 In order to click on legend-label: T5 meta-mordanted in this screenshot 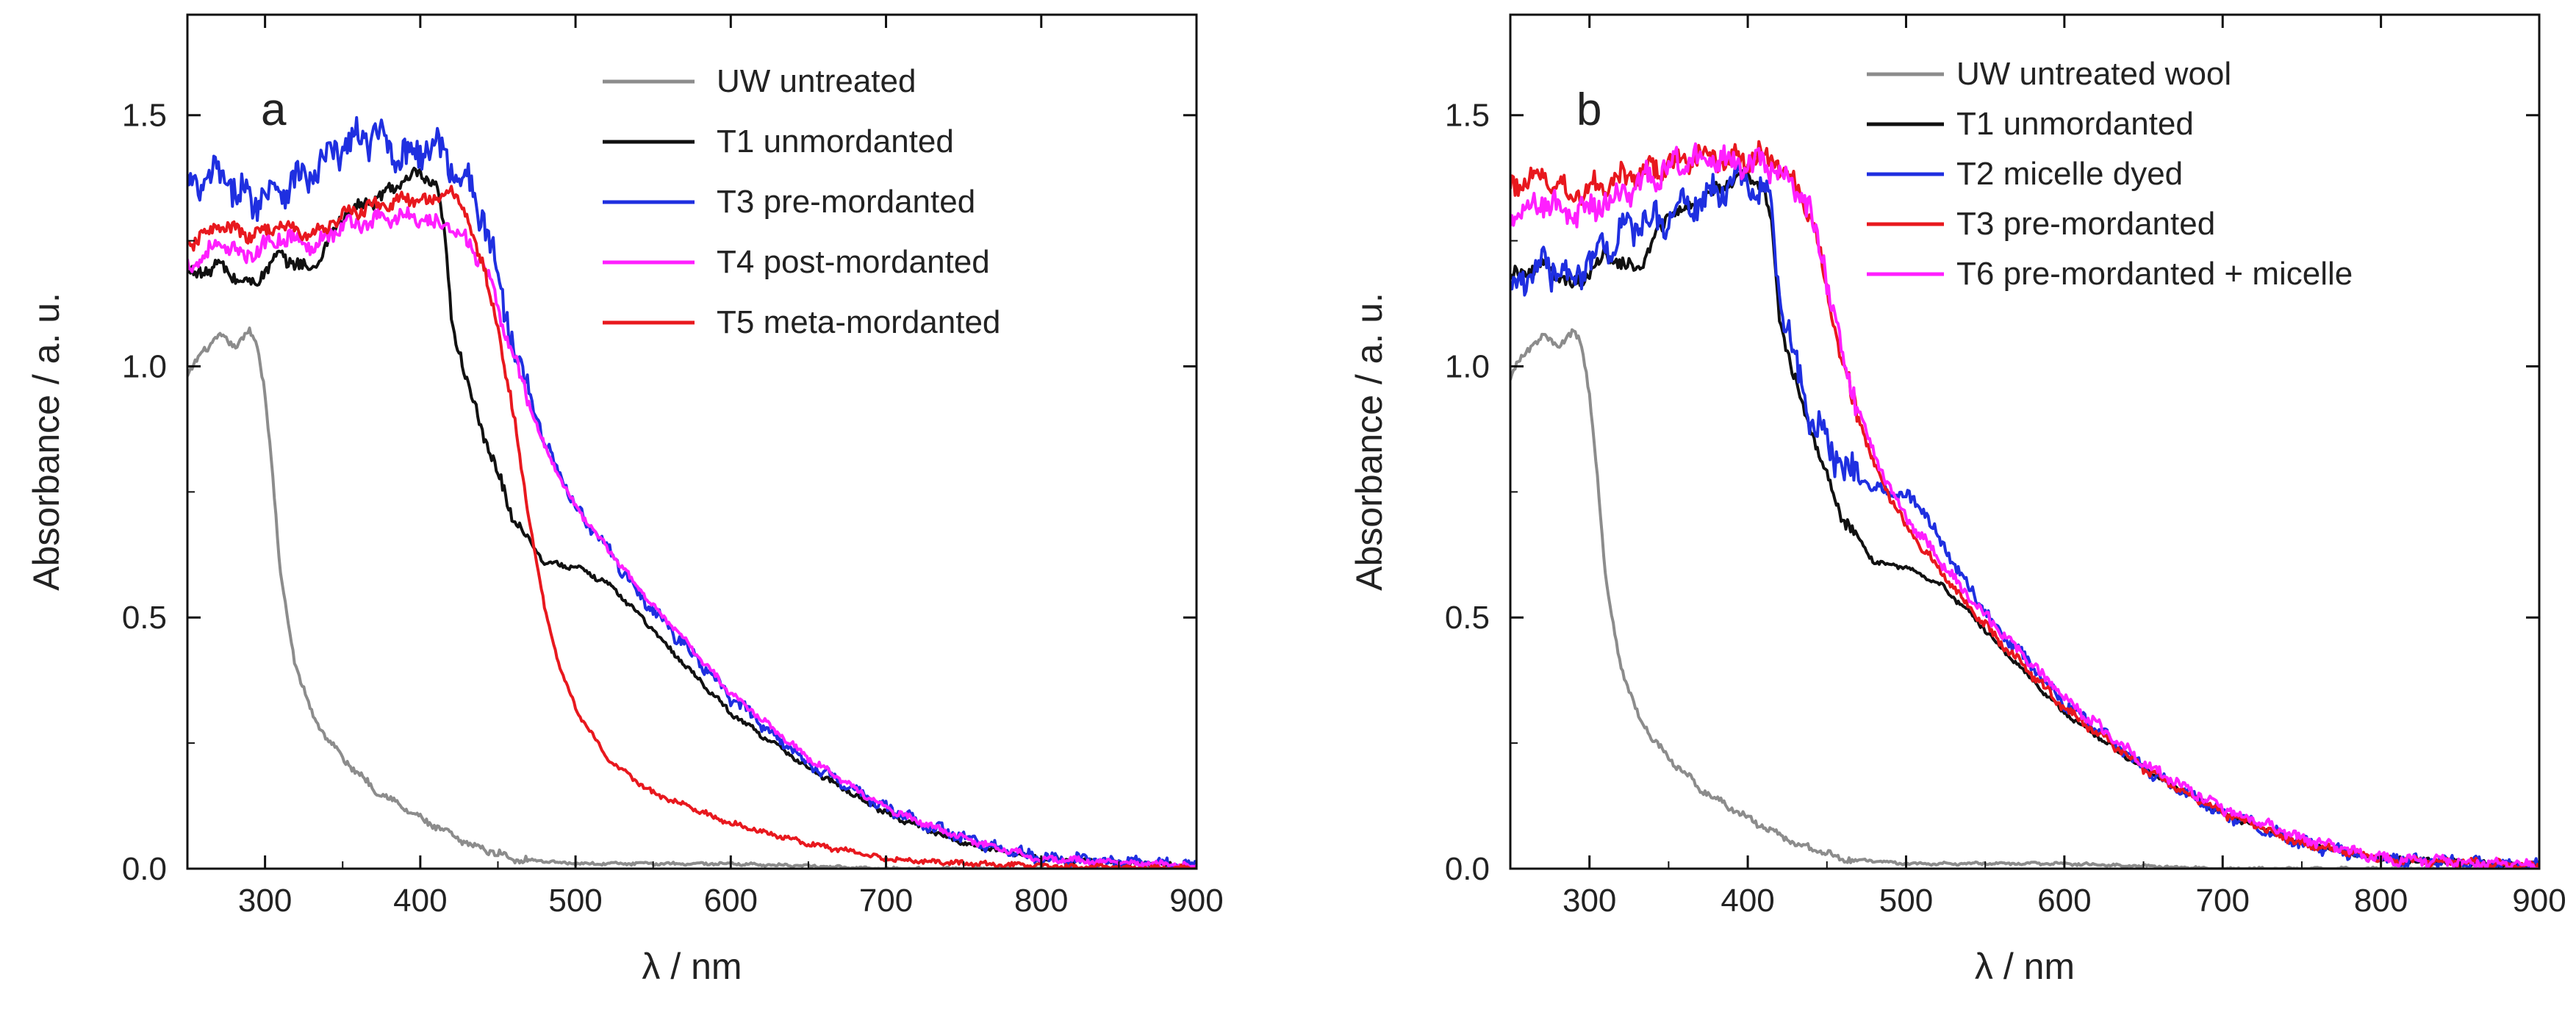, I will do `click(858, 322)`.